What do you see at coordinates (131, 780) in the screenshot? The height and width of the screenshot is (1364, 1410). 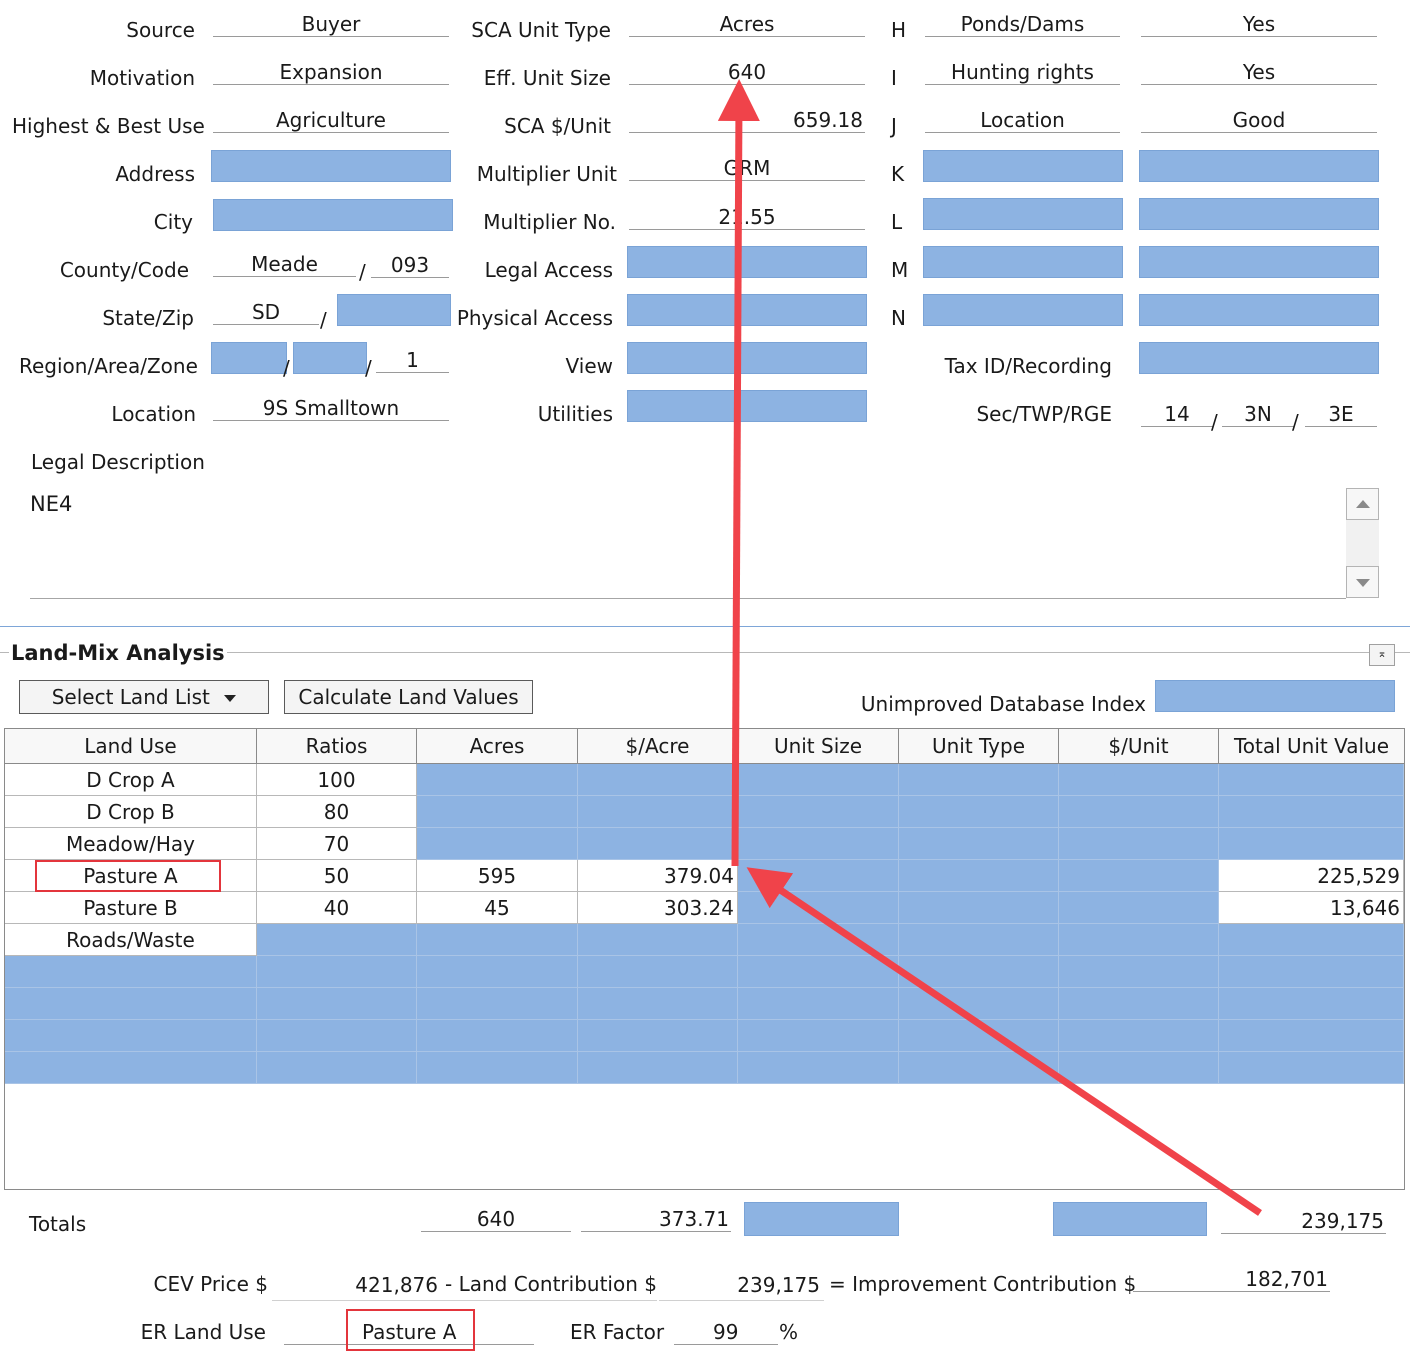 I see `cell-land-use: D Crop A` at bounding box center [131, 780].